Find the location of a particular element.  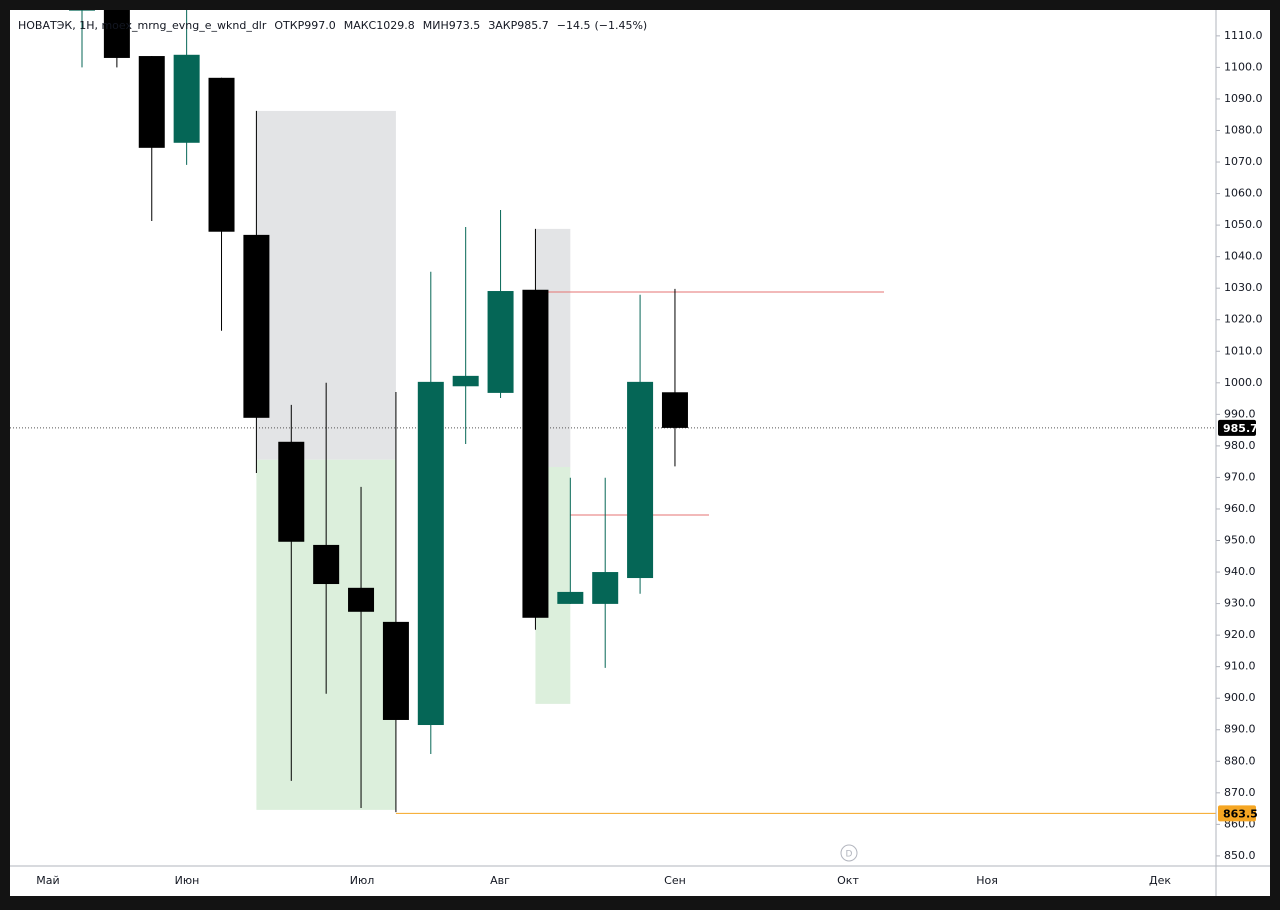

y-tick-label: 1080.0 is located at coordinates (1243, 129).